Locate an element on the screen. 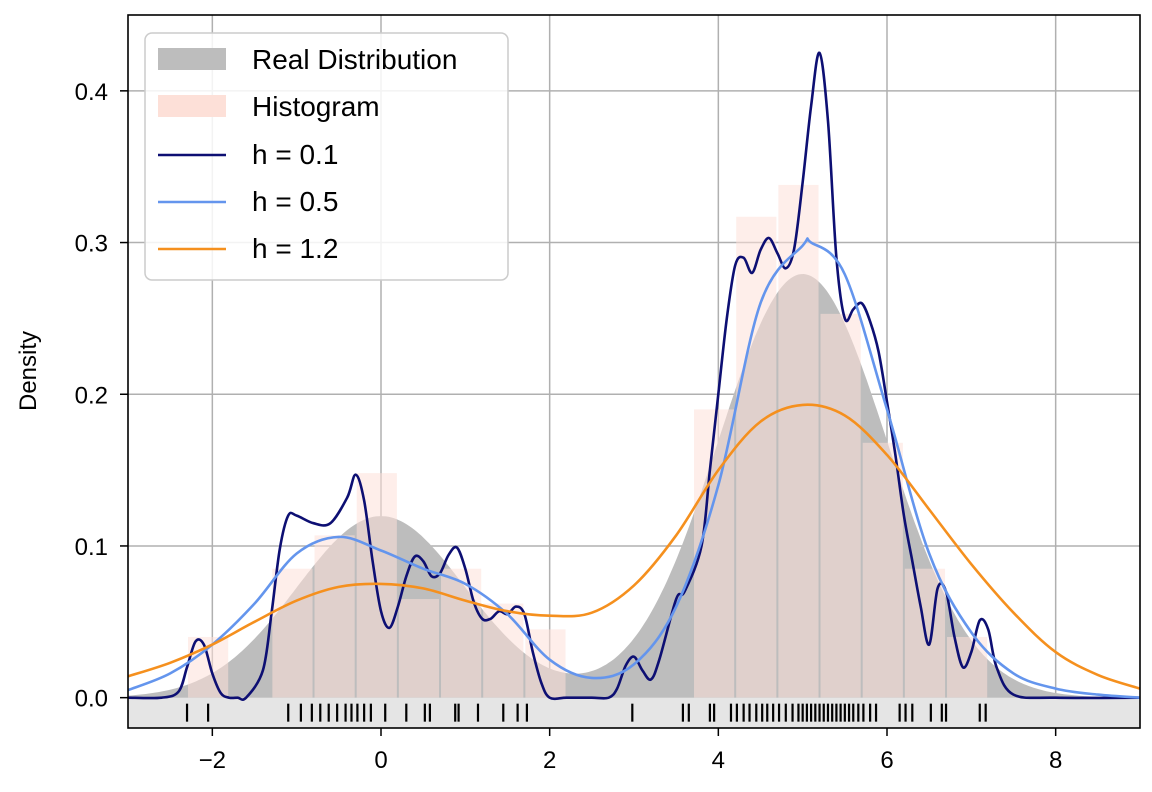 The image size is (1152, 792). legend-swatch-real-distribution is located at coordinates (192, 59).